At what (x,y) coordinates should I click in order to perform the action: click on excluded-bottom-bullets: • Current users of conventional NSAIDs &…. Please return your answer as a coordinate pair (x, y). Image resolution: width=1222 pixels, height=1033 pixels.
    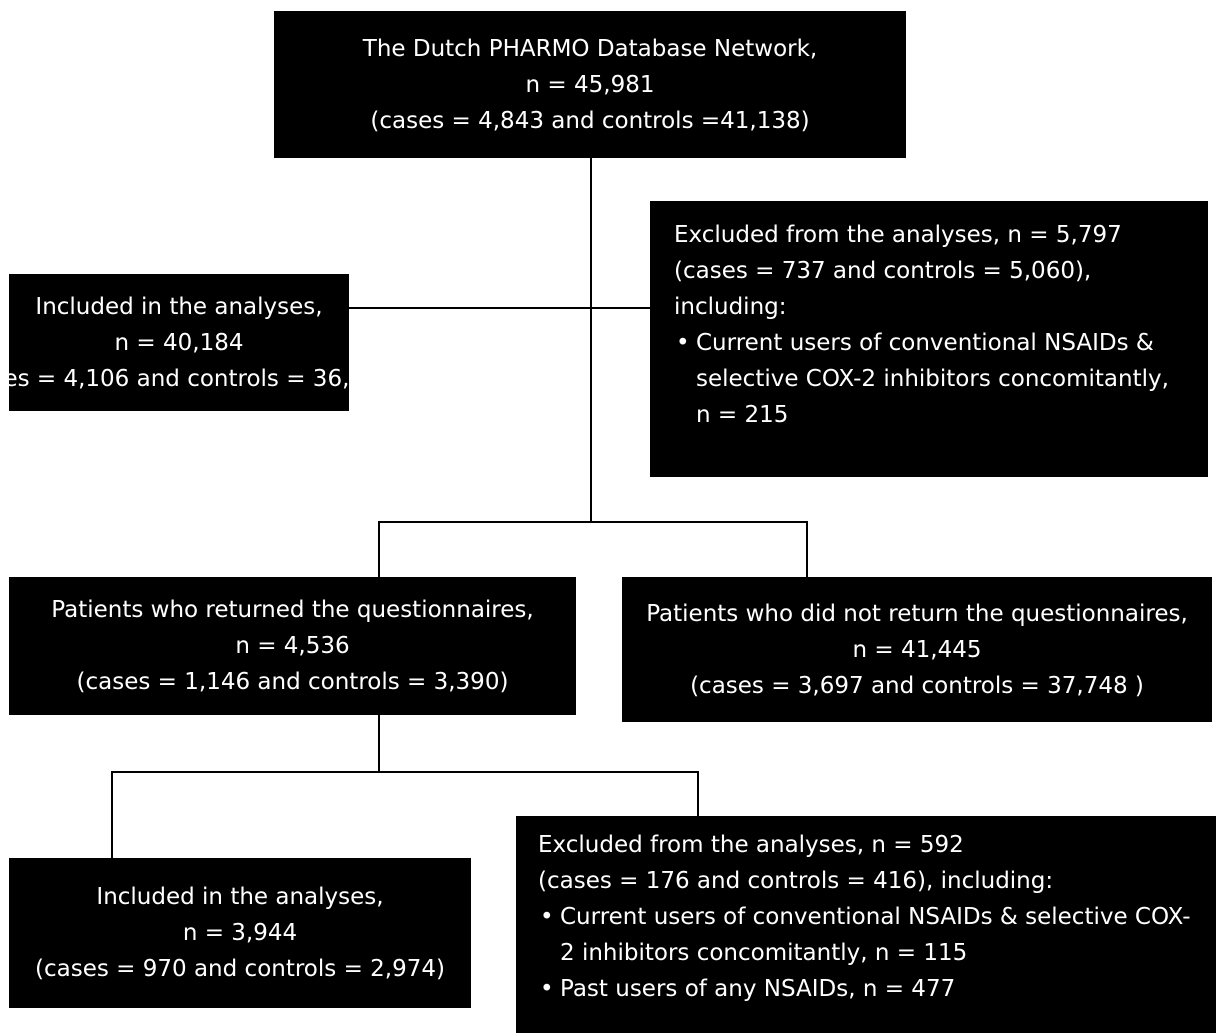
    Looking at the image, I should click on (869, 953).